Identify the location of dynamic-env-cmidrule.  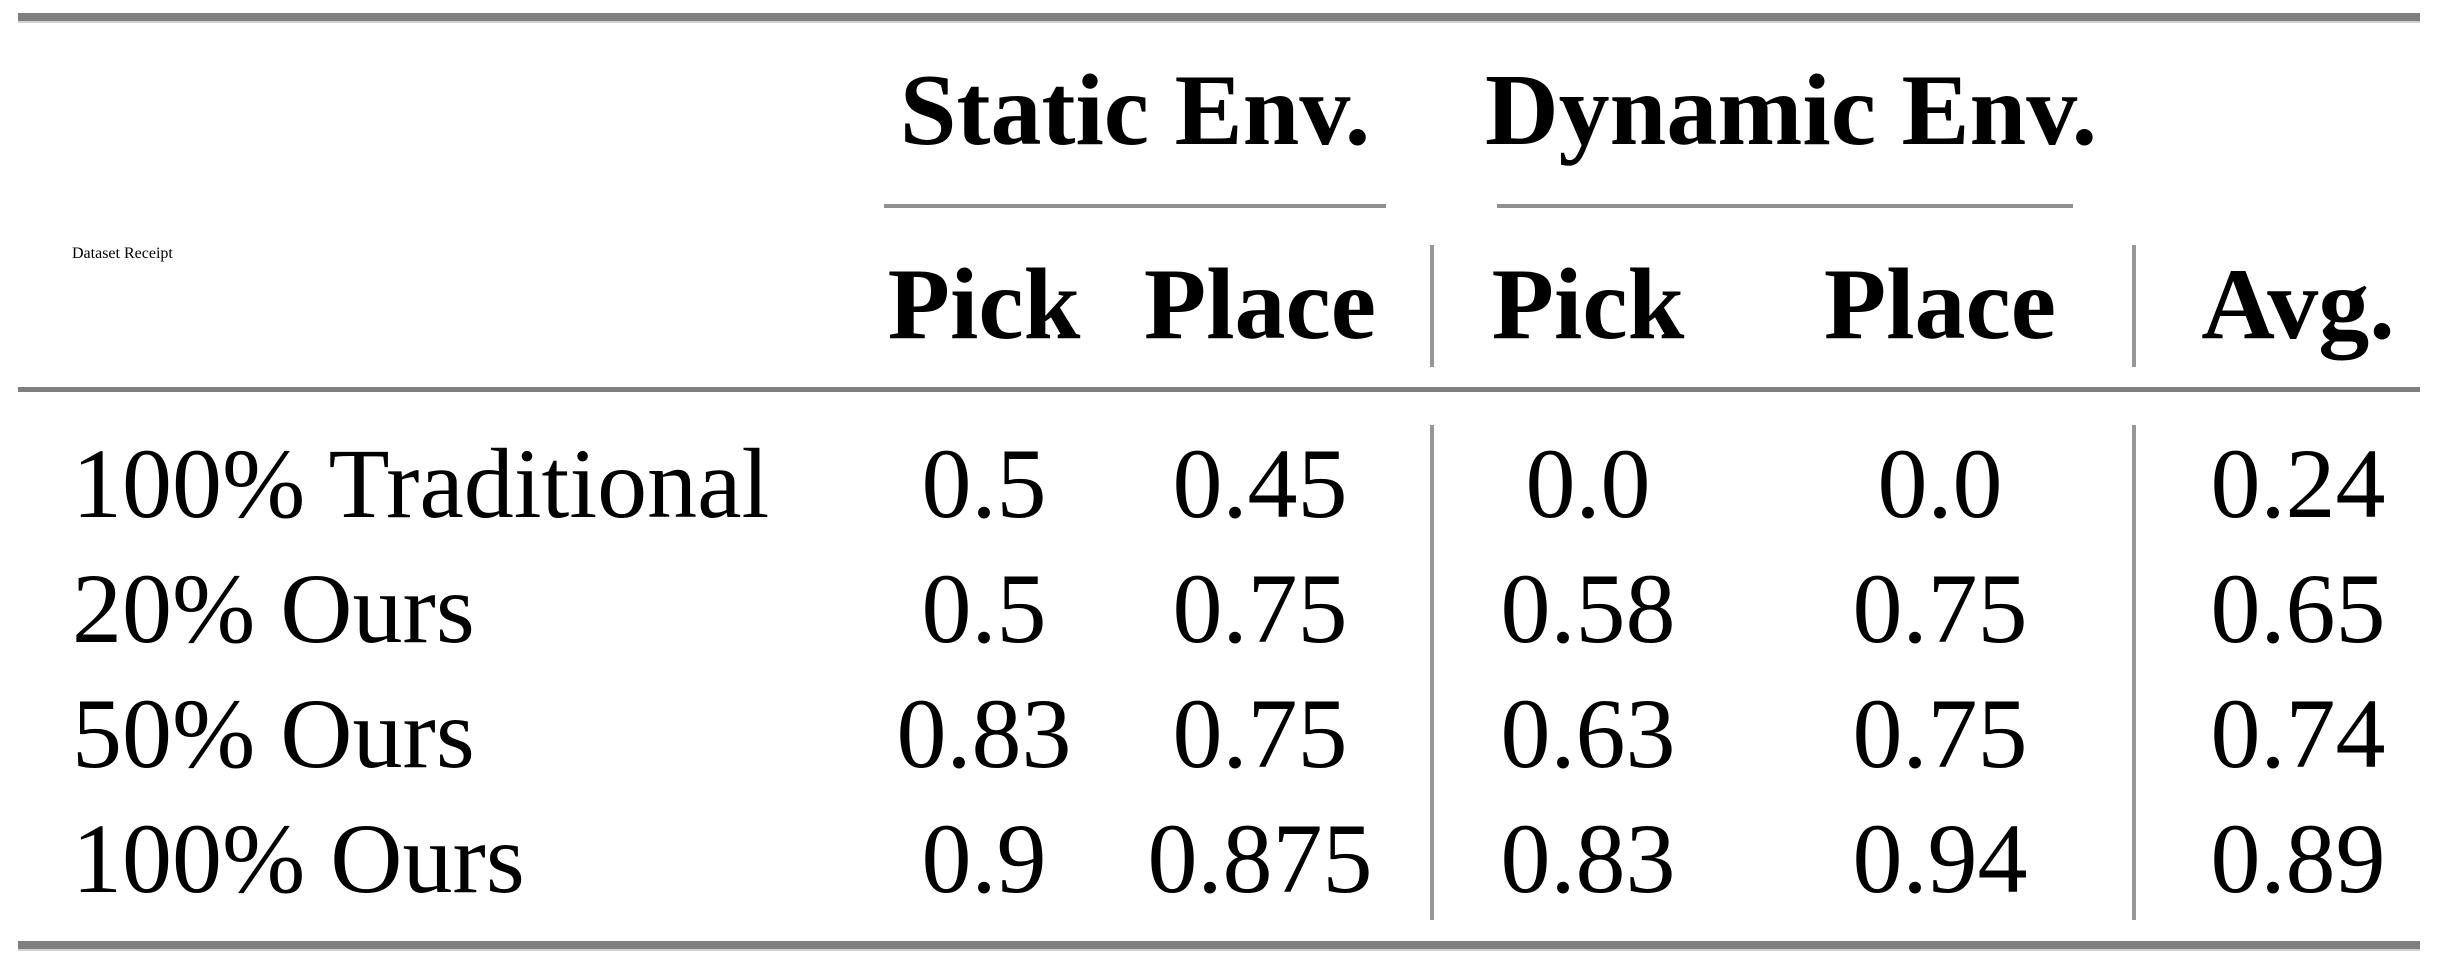
(1785, 206).